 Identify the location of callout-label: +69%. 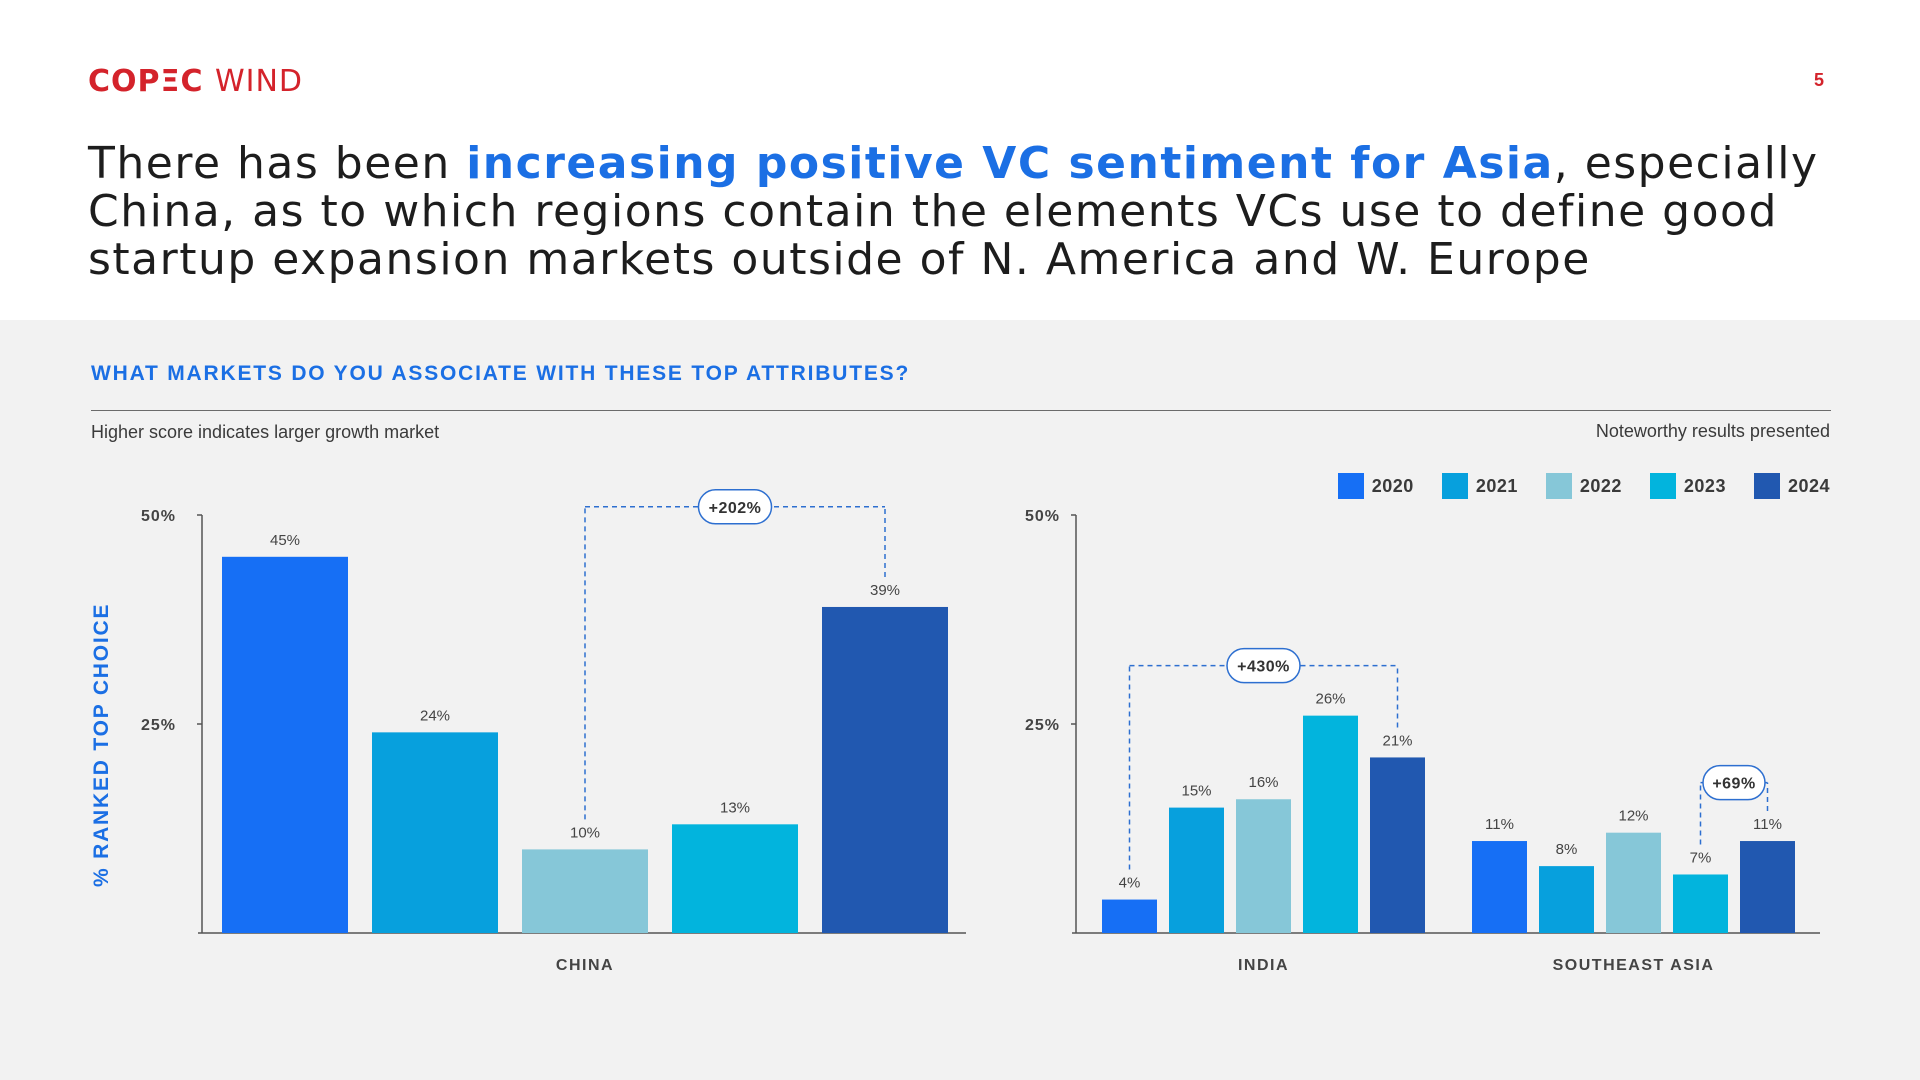
(1733, 784).